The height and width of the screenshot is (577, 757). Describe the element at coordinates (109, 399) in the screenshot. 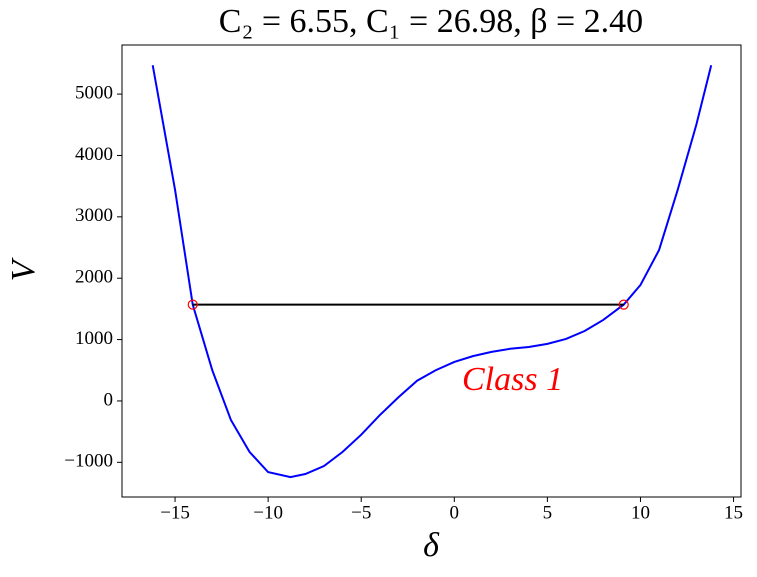

I see `y-tick-label: 0` at that location.